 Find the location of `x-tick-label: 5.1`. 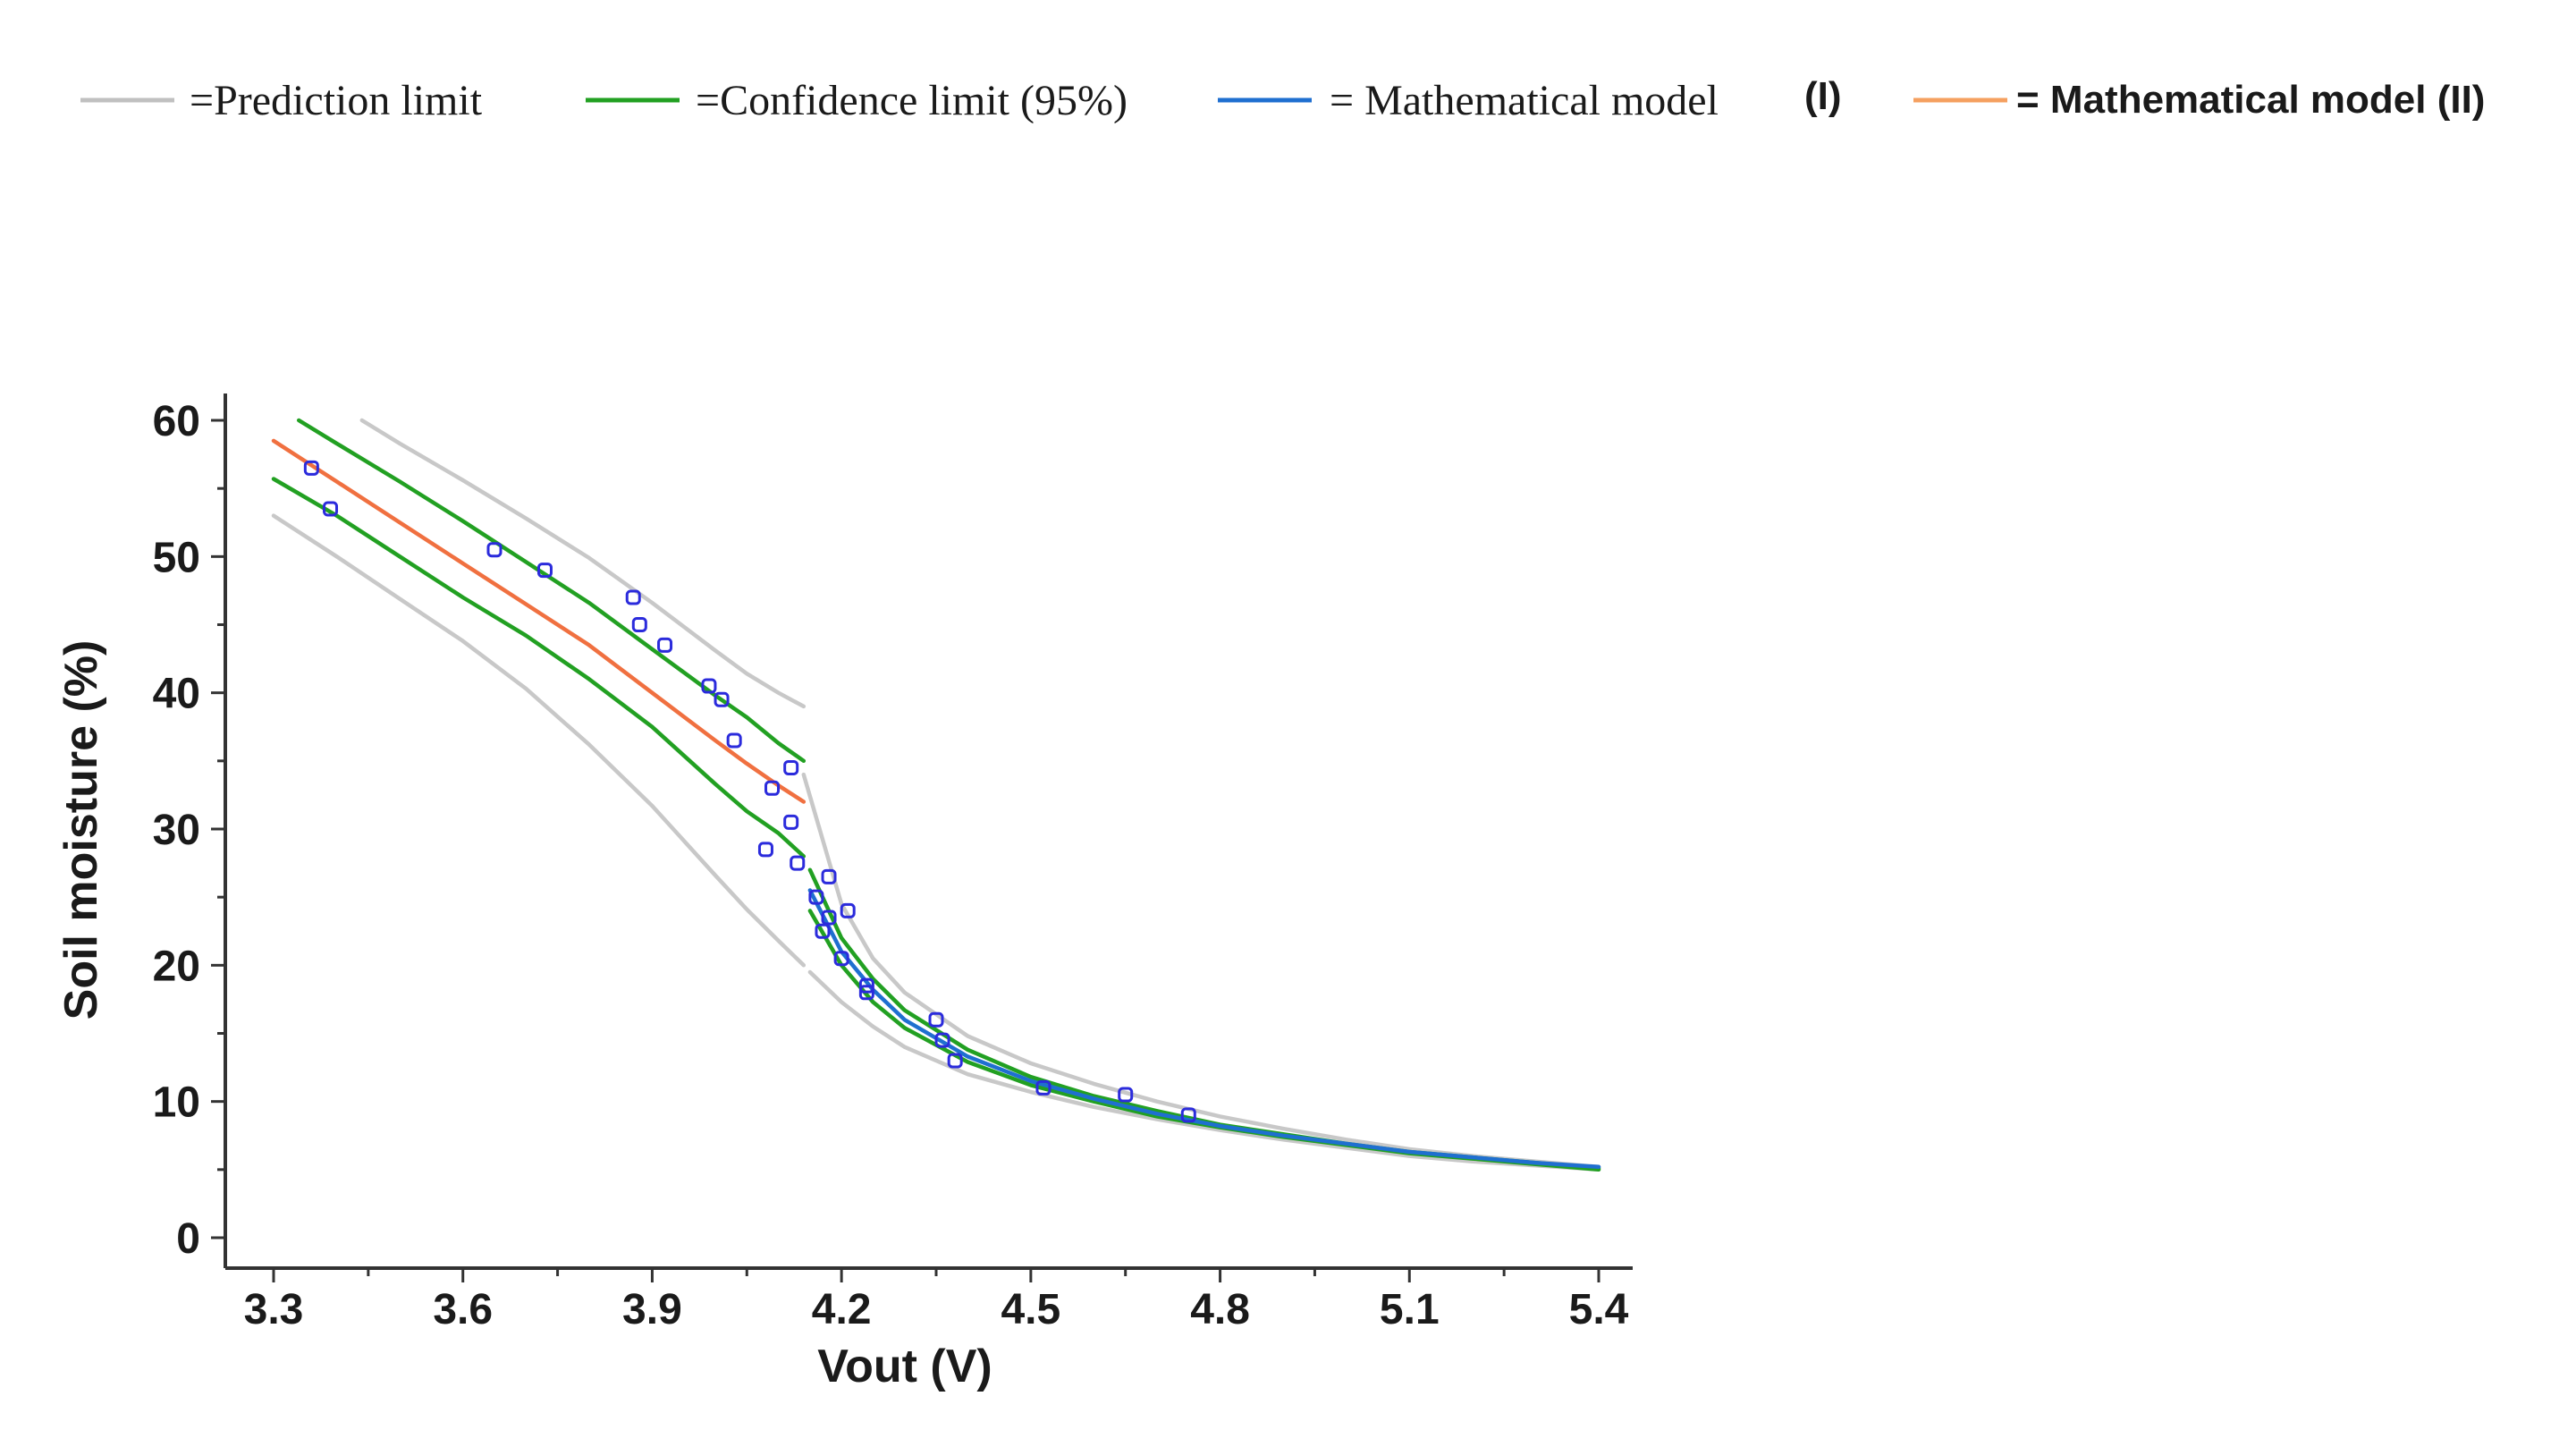

x-tick-label: 5.1 is located at coordinates (1410, 1309).